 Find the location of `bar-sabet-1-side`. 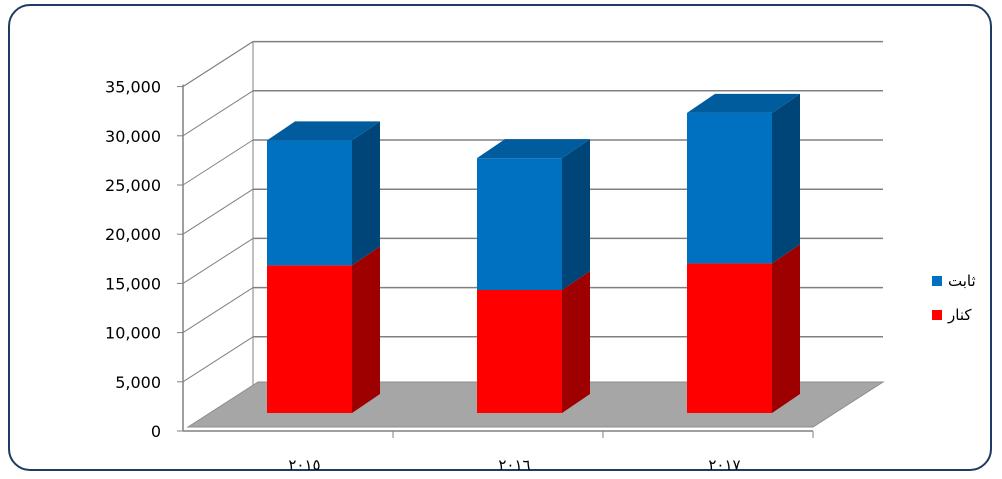

bar-sabet-1-side is located at coordinates (576, 214).